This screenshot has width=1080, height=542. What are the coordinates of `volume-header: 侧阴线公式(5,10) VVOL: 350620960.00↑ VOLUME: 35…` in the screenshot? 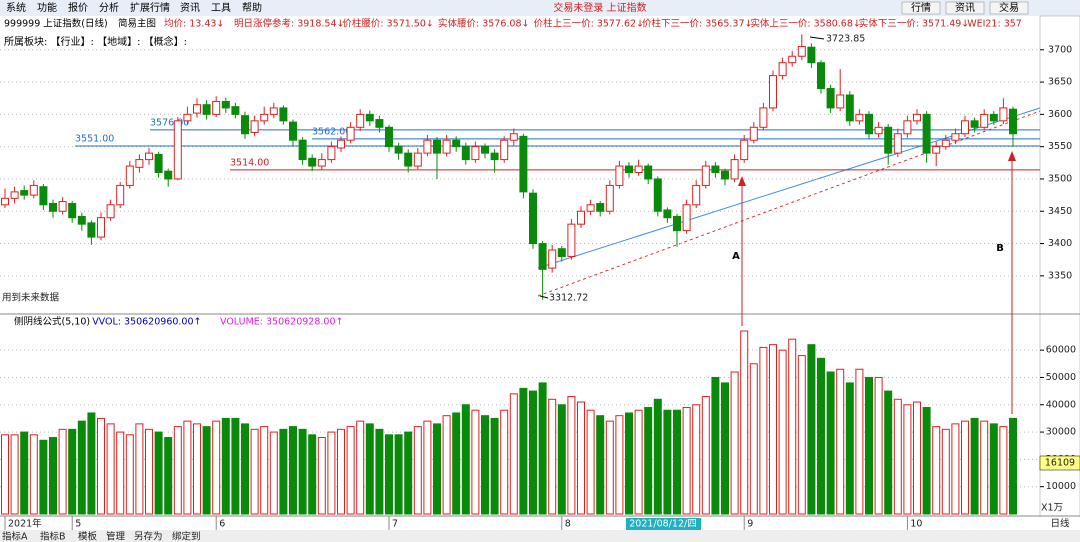 It's located at (178, 322).